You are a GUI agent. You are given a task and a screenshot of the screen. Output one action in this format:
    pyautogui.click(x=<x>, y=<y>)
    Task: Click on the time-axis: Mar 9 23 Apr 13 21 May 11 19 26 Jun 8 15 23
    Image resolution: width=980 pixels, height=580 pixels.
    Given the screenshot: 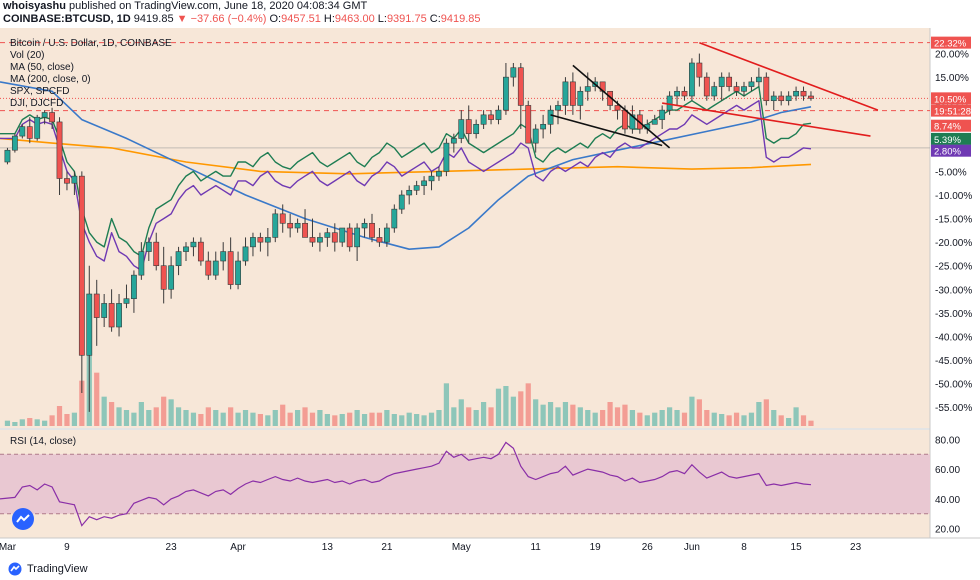 What is the action you would take?
    pyautogui.click(x=431, y=547)
    